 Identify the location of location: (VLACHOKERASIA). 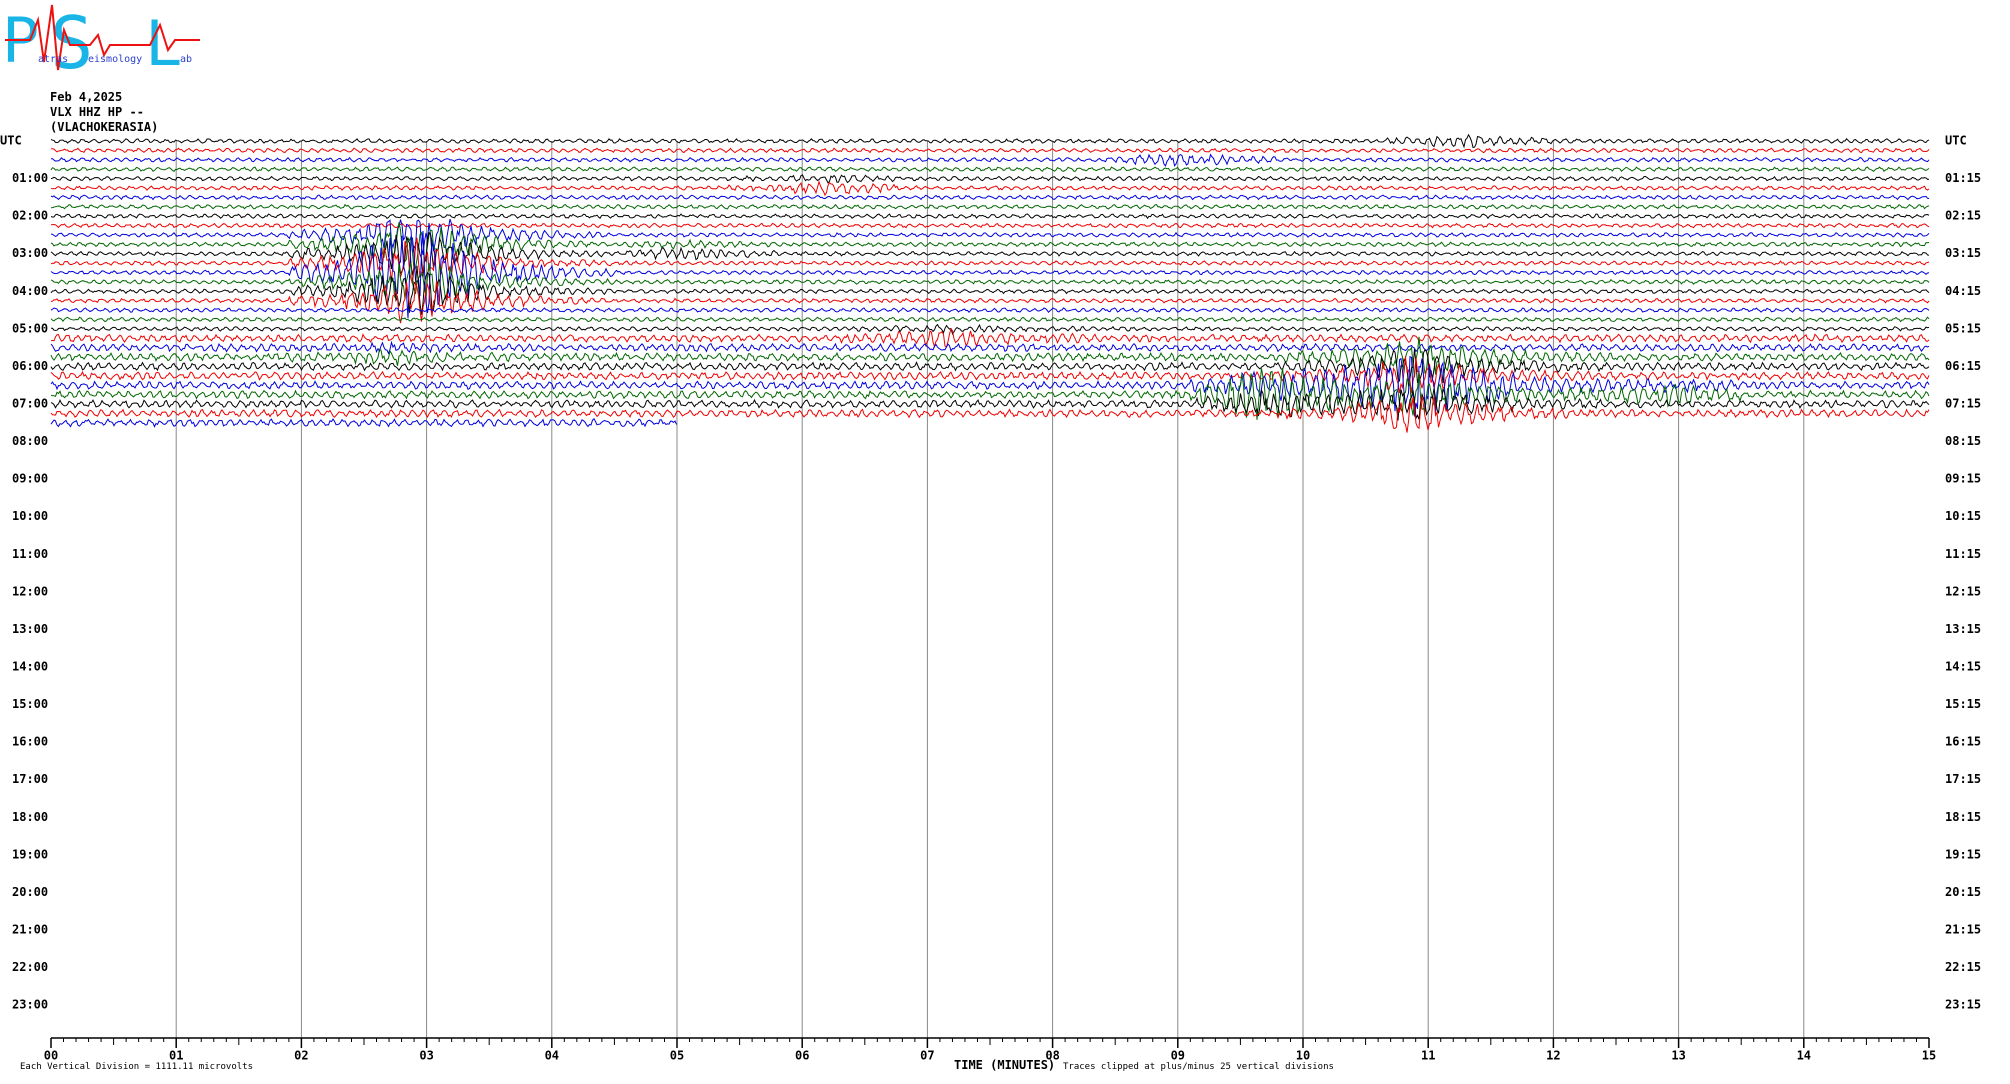
(104, 127).